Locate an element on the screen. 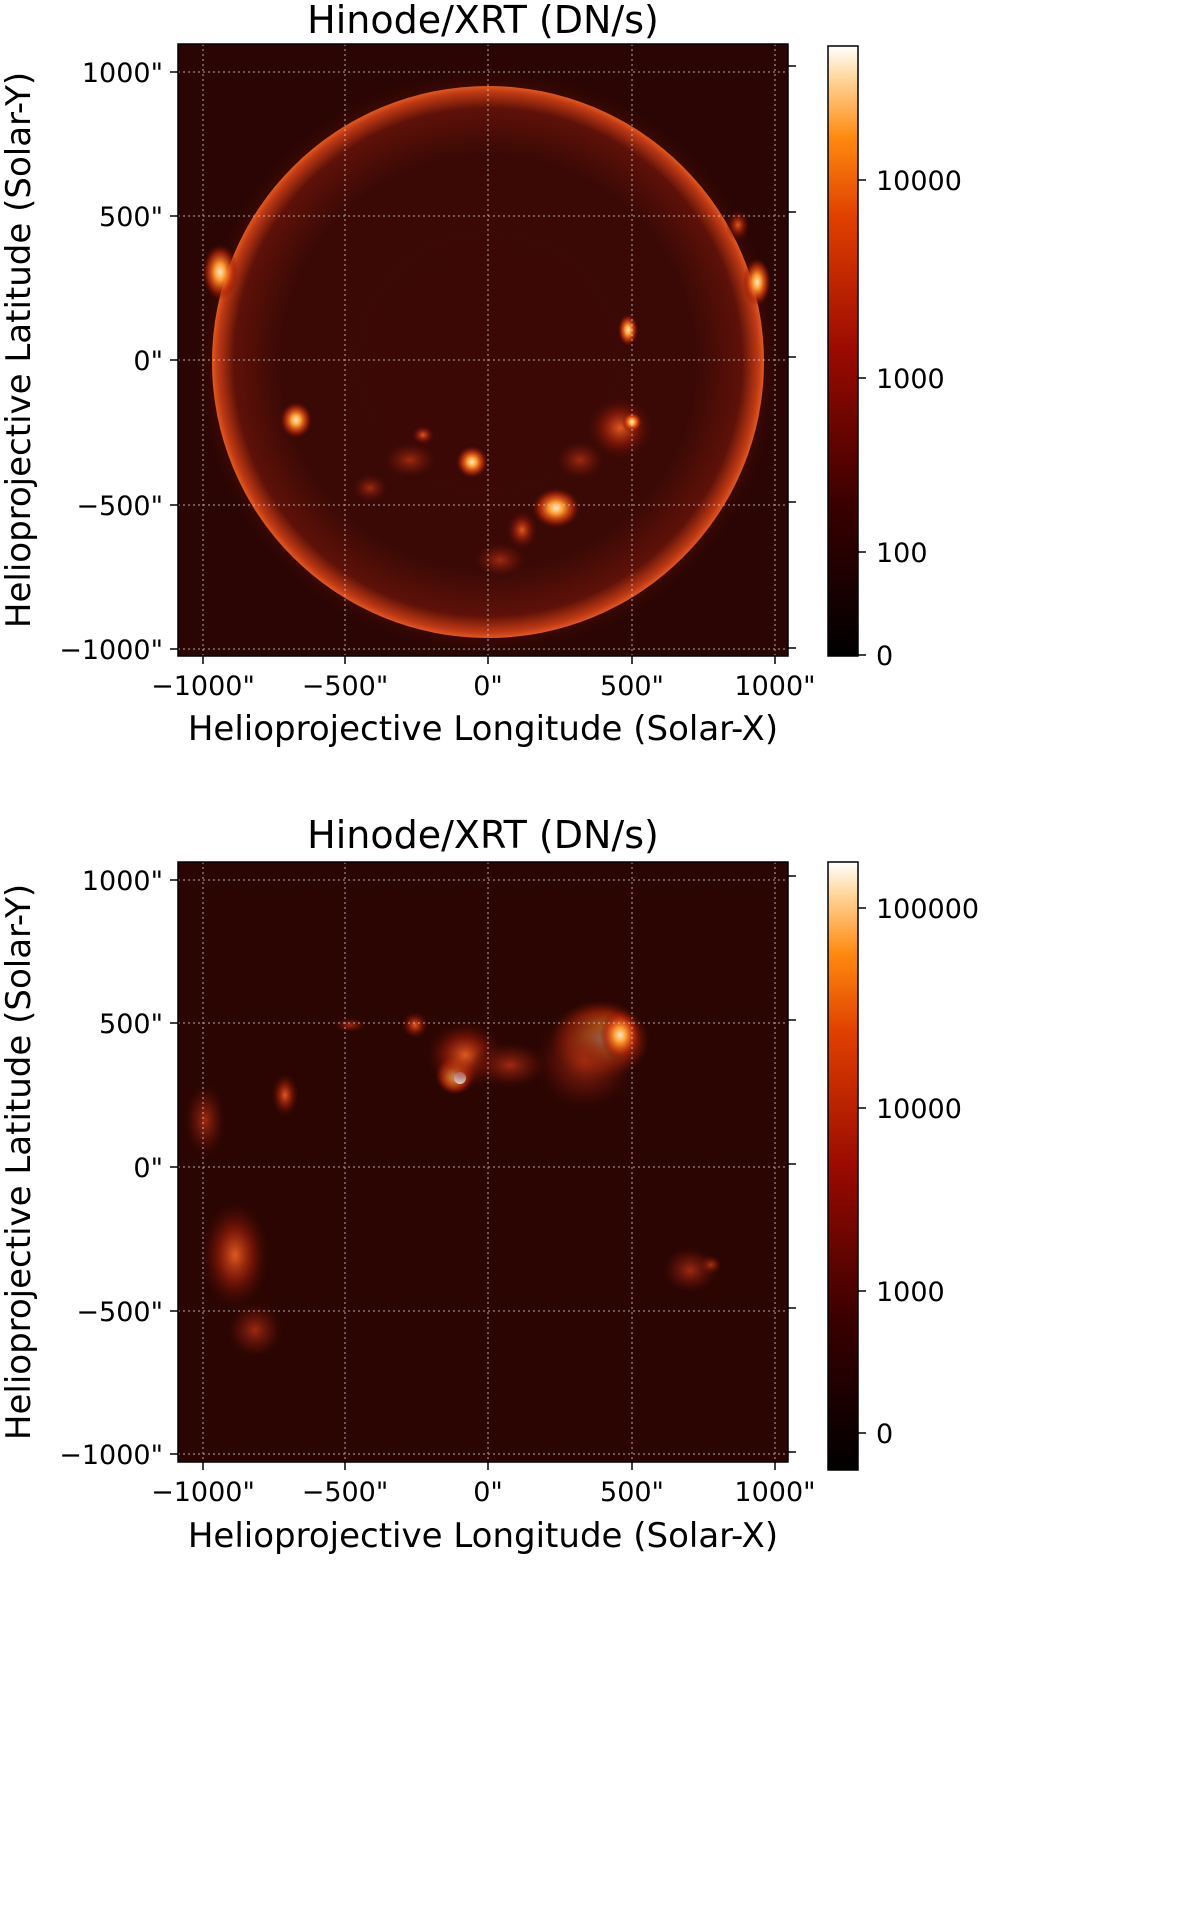 This screenshot has width=1200, height=1911. colorbar-tick-label: 100000 is located at coordinates (927, 909).